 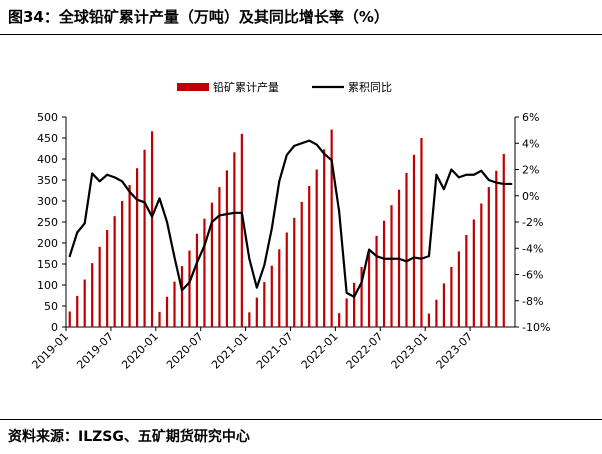 I want to click on y-left-tick-label: 50, so click(x=51, y=306).